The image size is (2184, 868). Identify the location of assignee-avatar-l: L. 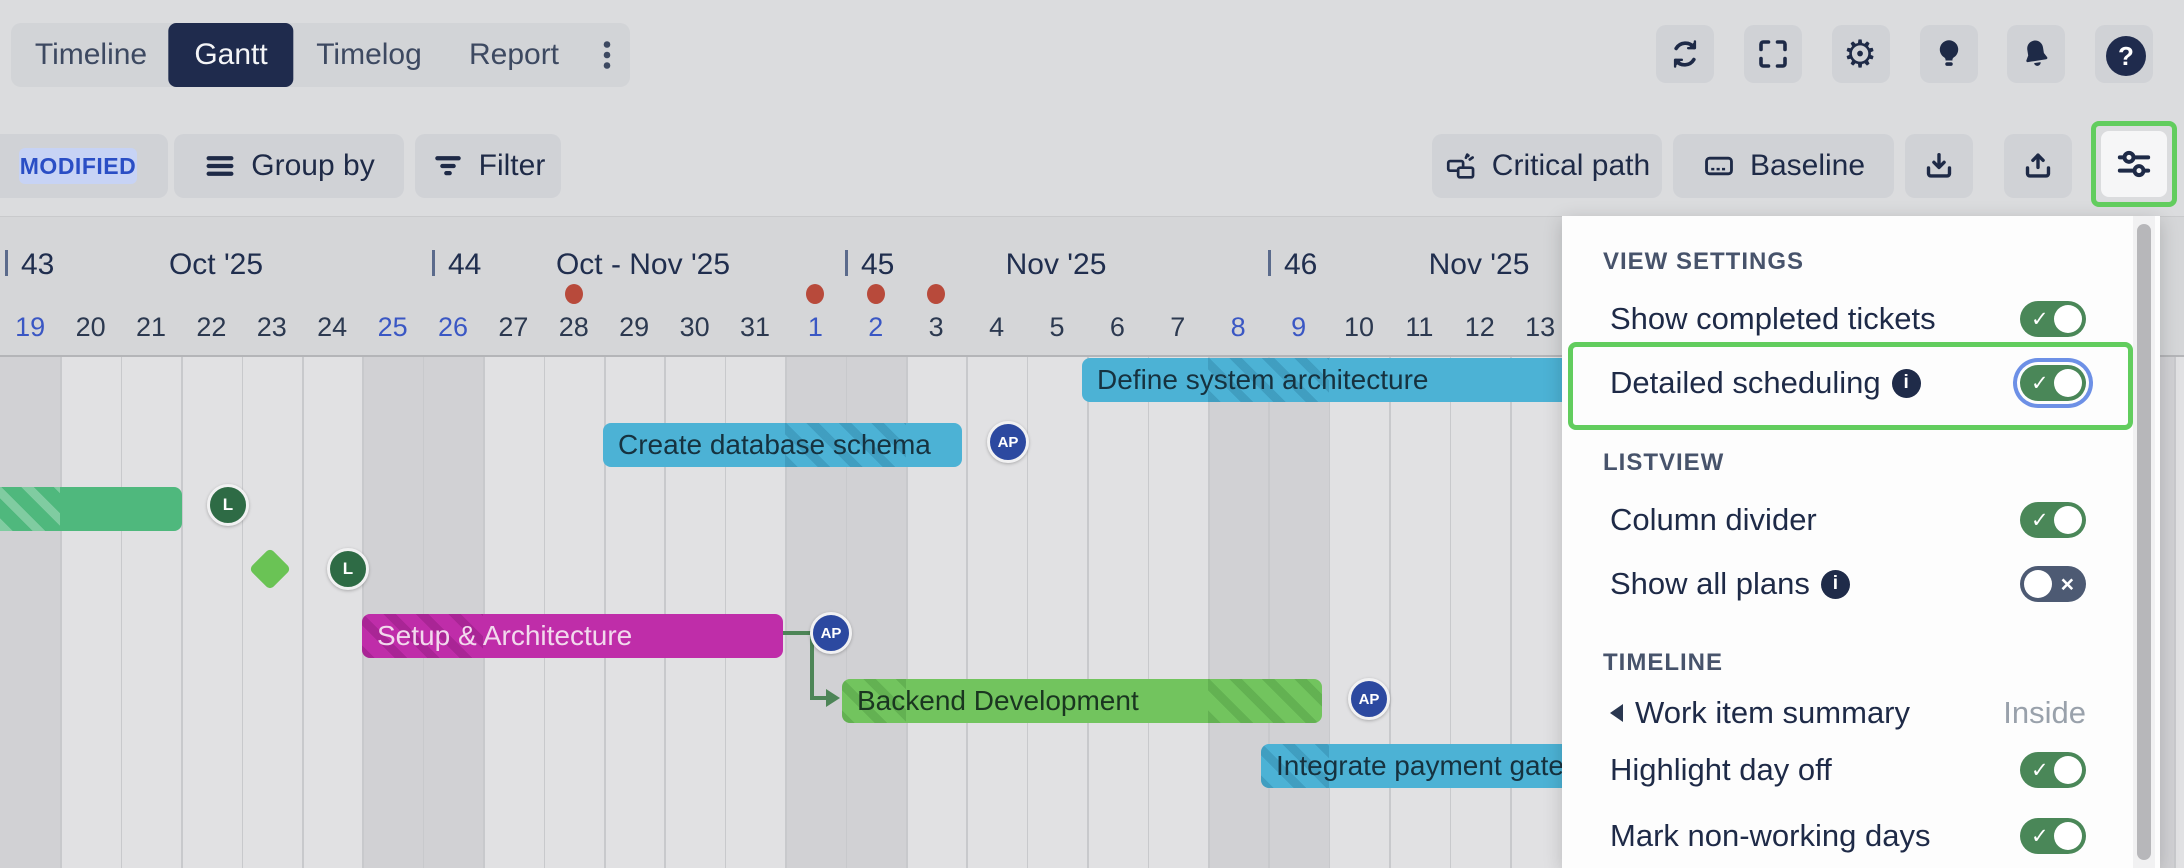
(228, 505).